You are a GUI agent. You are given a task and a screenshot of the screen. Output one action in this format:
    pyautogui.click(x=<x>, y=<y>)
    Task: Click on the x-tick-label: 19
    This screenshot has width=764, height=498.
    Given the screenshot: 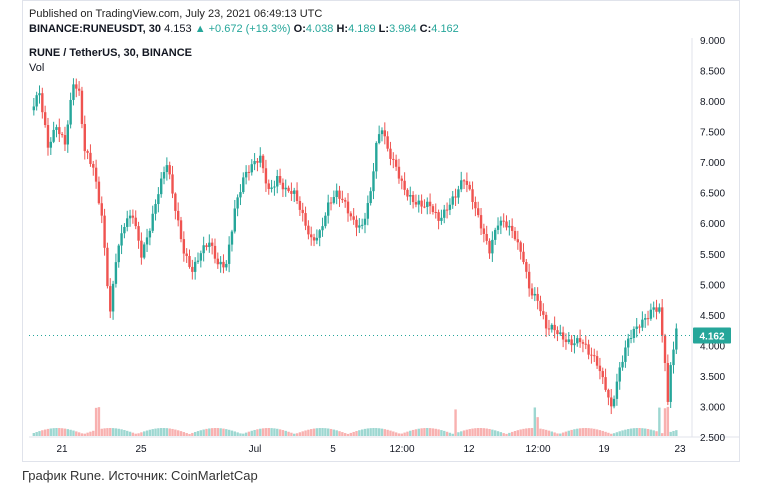 What is the action you would take?
    pyautogui.click(x=604, y=449)
    